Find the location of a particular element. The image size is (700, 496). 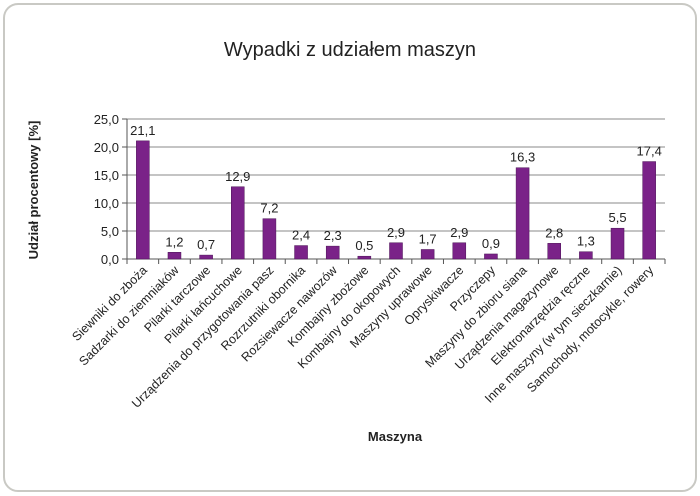

y-tick-label: 5,0 is located at coordinates (110, 231).